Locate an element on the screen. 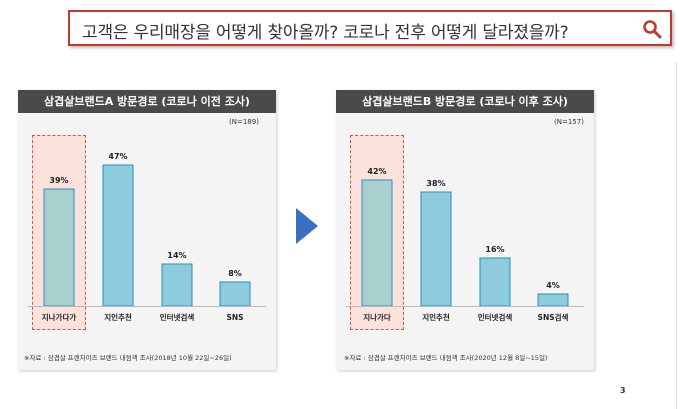 The width and height of the screenshot is (680, 409). arrow-right-icon is located at coordinates (307, 226).